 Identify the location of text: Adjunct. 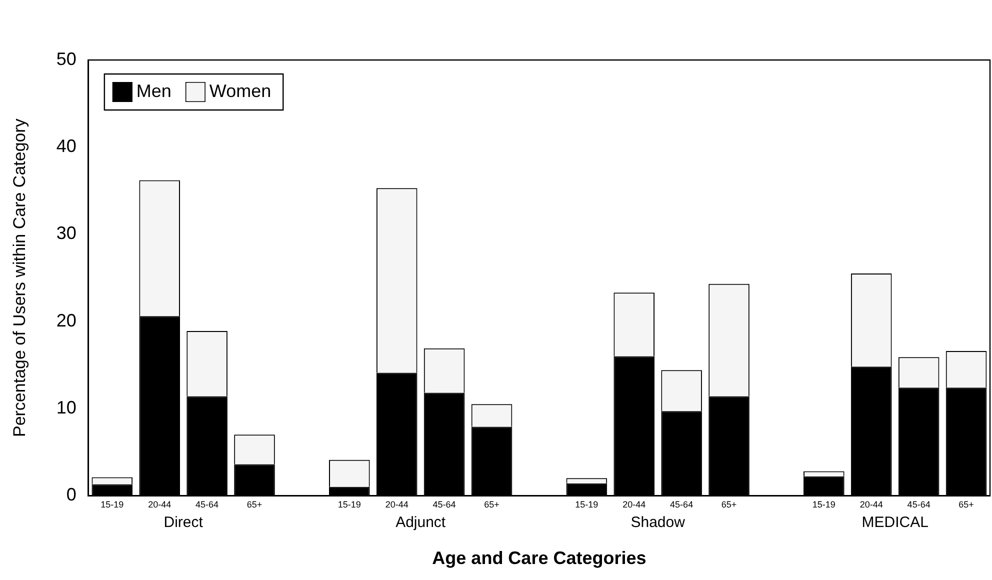
(421, 523).